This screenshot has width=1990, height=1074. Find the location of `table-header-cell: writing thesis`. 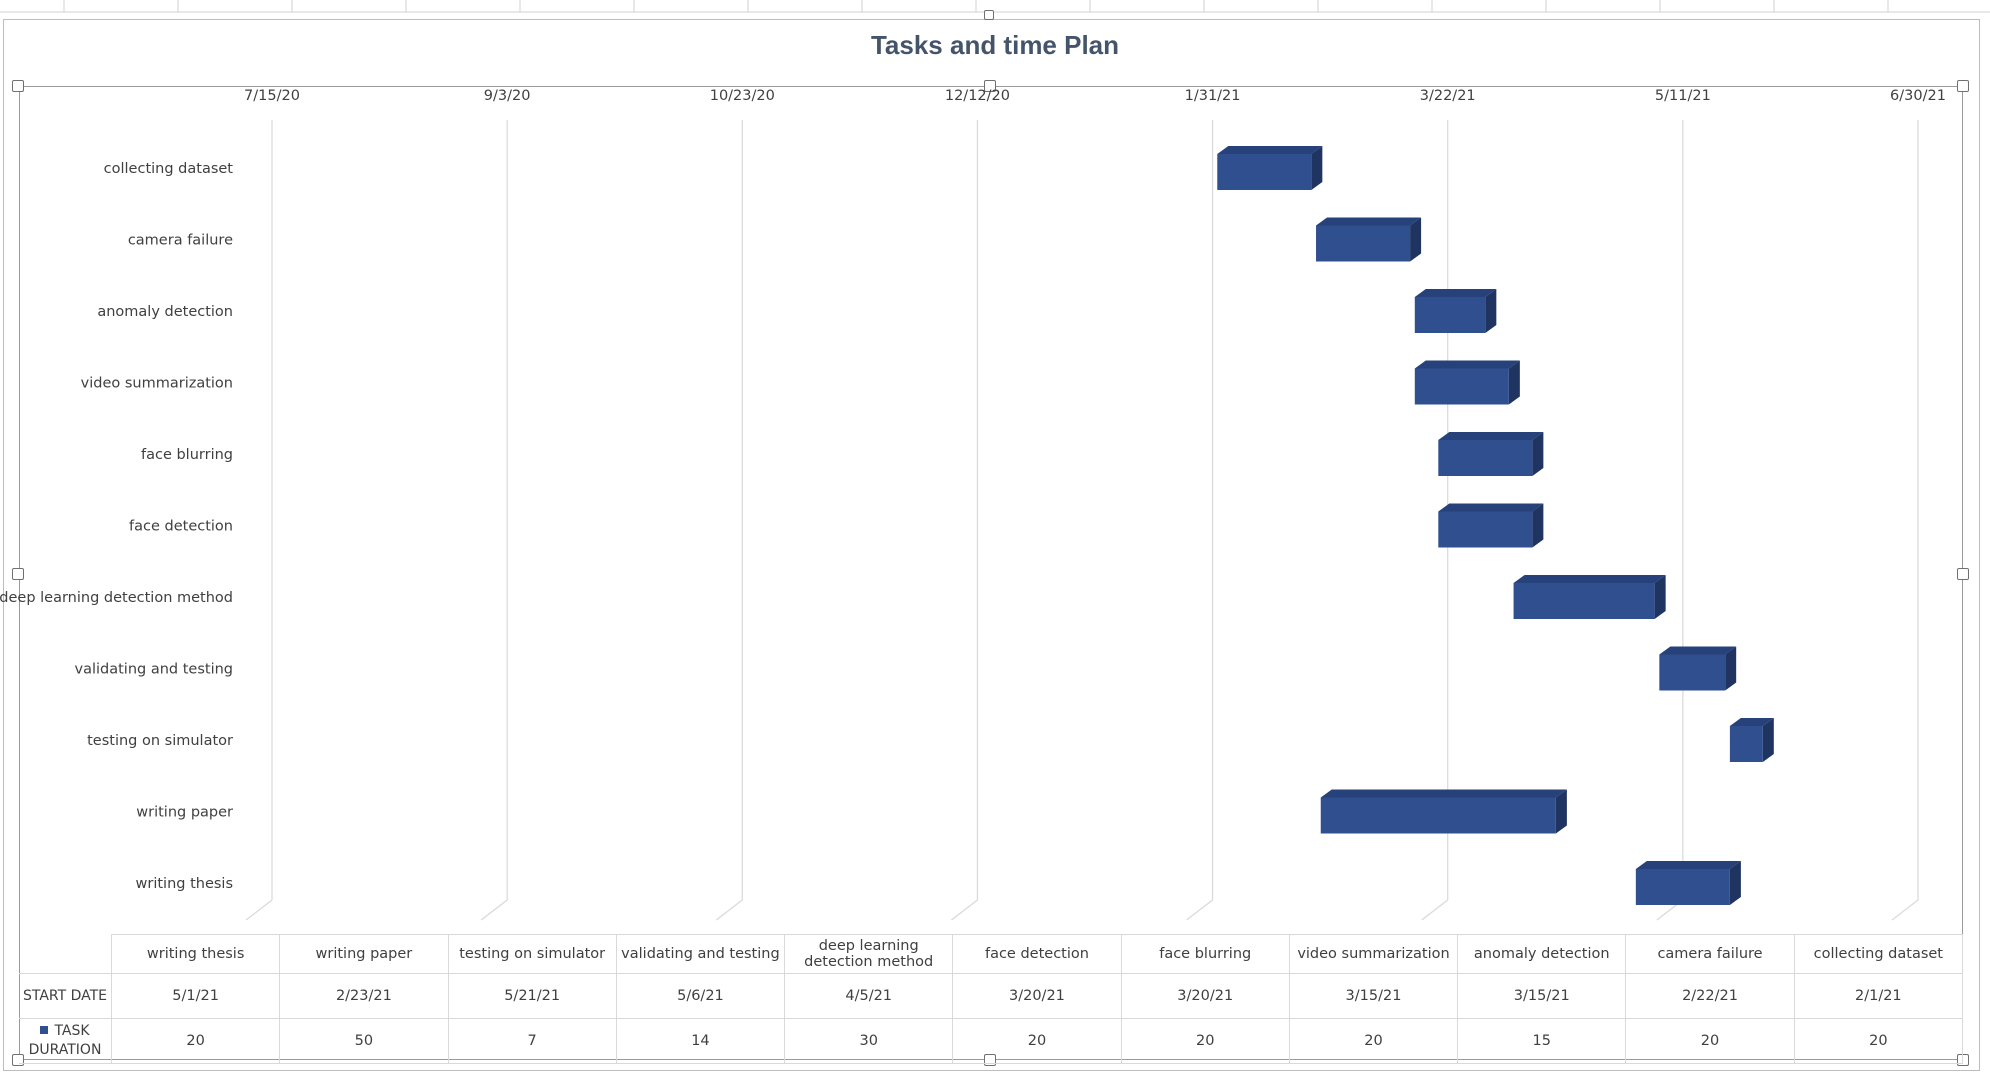

table-header-cell: writing thesis is located at coordinates (195, 954).